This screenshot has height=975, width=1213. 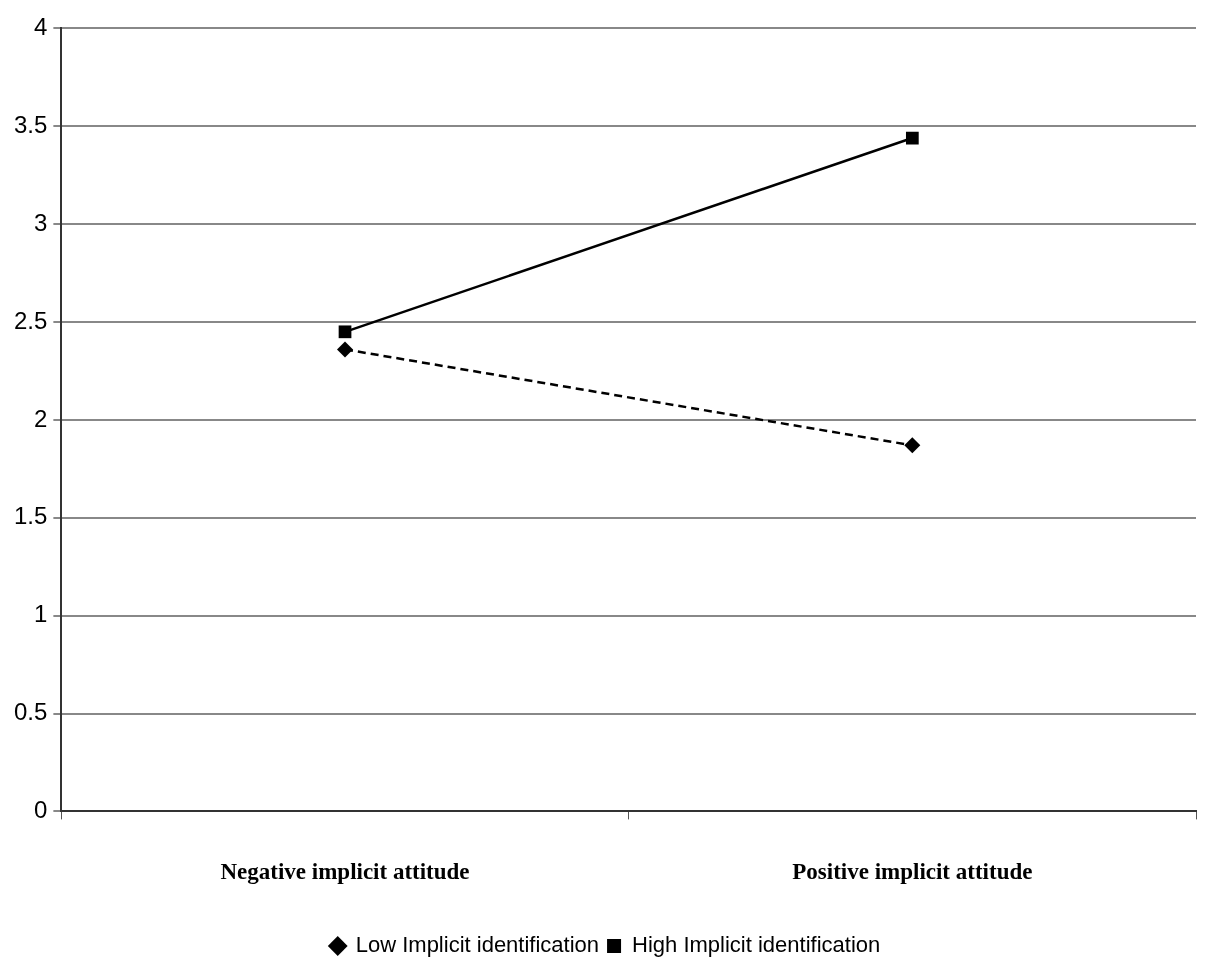 I want to click on legend-label: High Implicit identification, so click(x=756, y=945).